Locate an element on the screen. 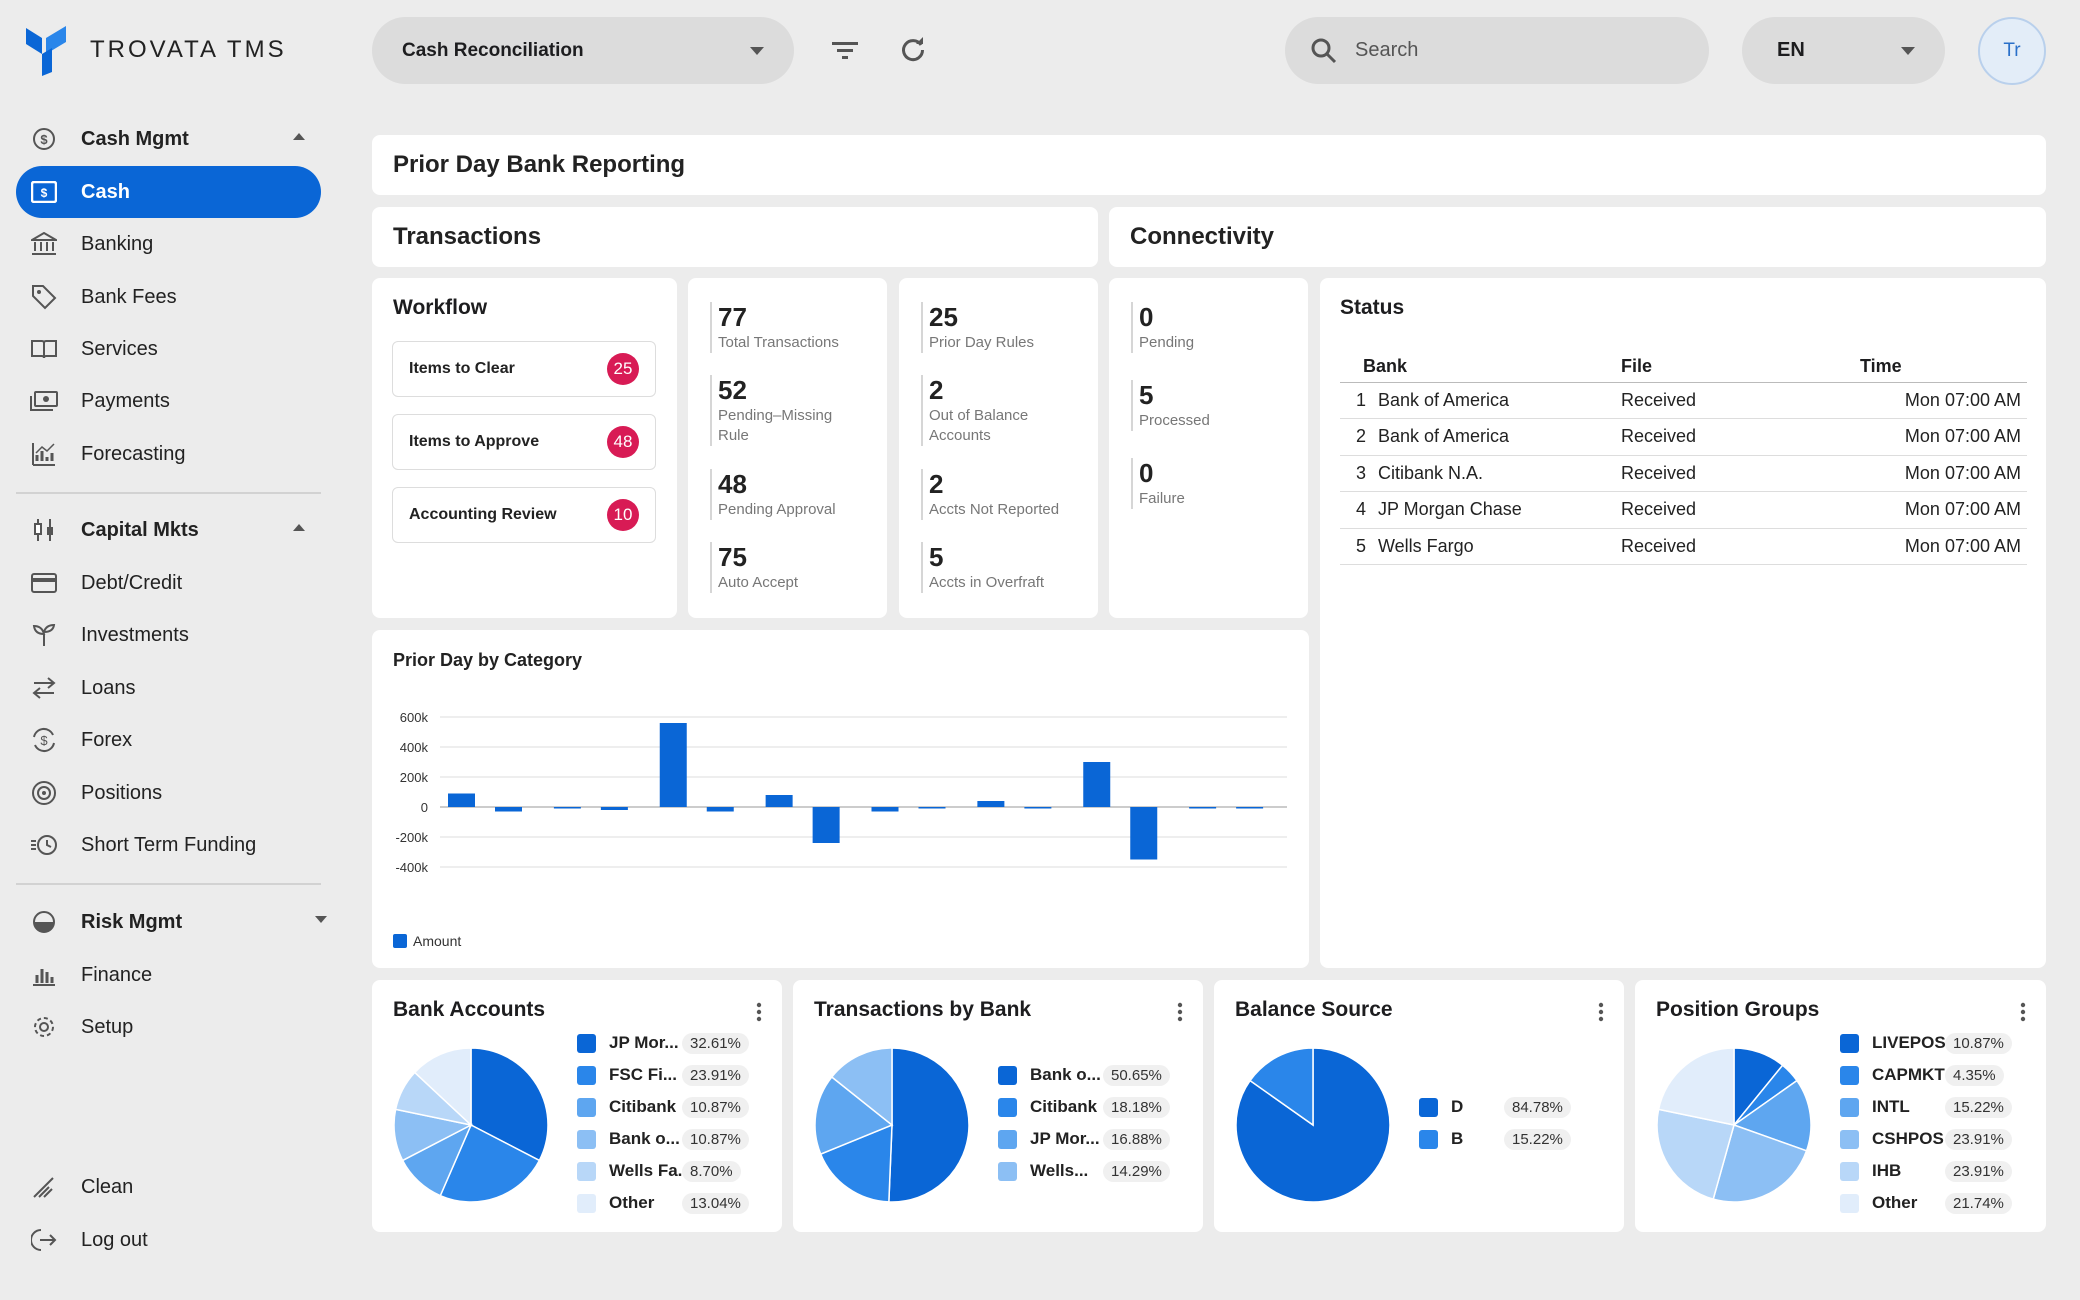 The image size is (2080, 1300). column-header-time: Time is located at coordinates (1943, 362).